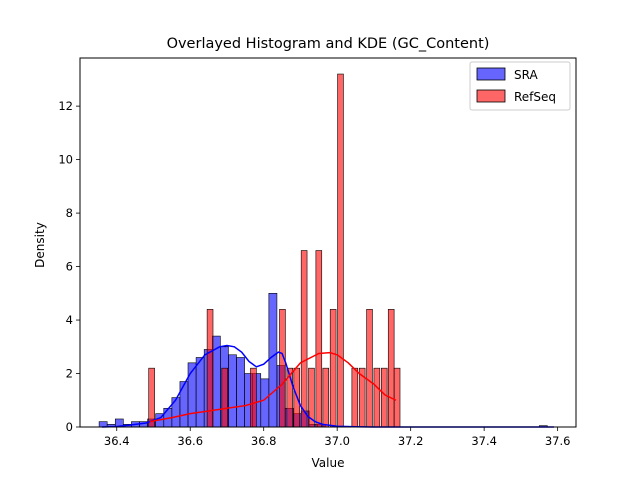  What do you see at coordinates (264, 441) in the screenshot?
I see `x-tick-label: 36.8` at bounding box center [264, 441].